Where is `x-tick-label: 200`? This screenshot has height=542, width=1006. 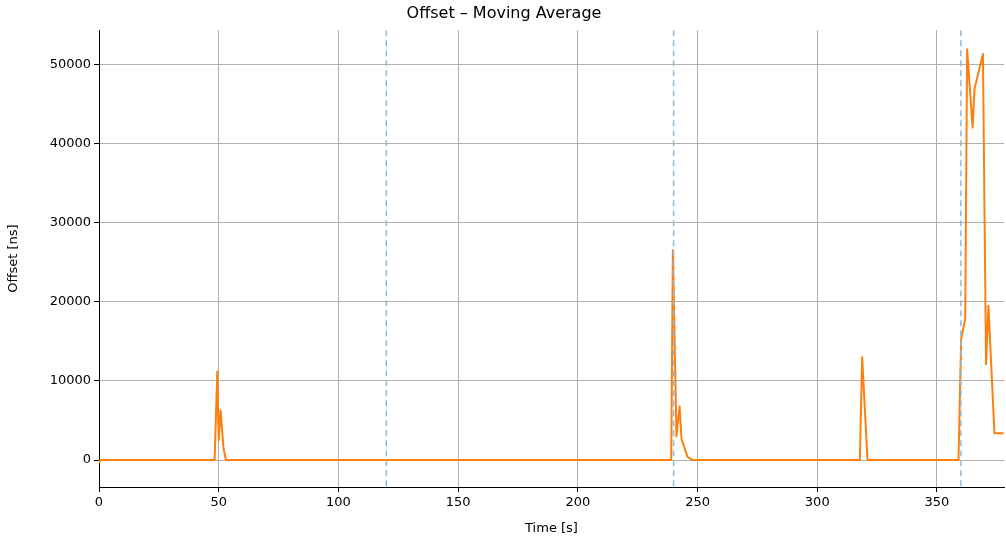
x-tick-label: 200 is located at coordinates (578, 502).